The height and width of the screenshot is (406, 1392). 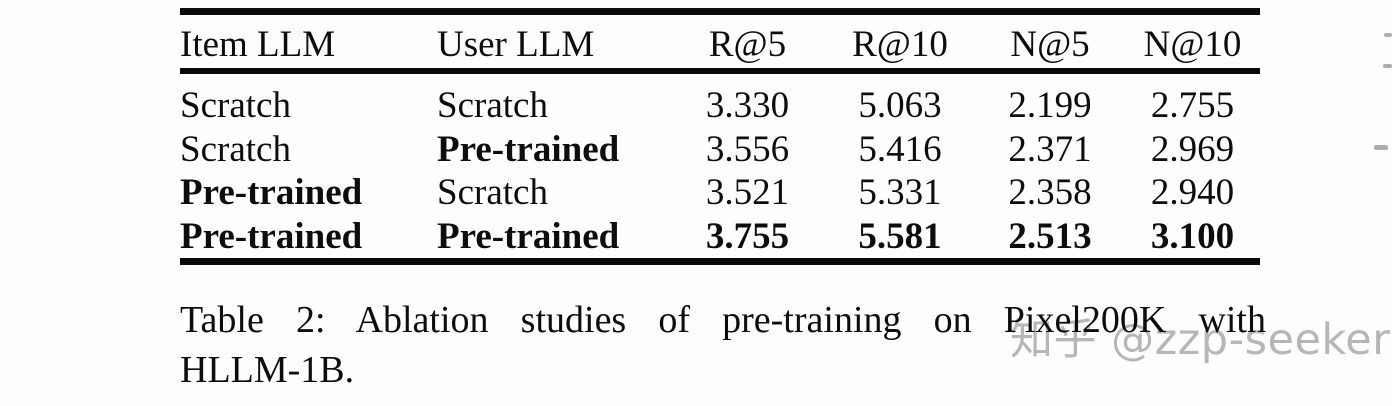 What do you see at coordinates (900, 236) in the screenshot?
I see `cell-r10: 5.581` at bounding box center [900, 236].